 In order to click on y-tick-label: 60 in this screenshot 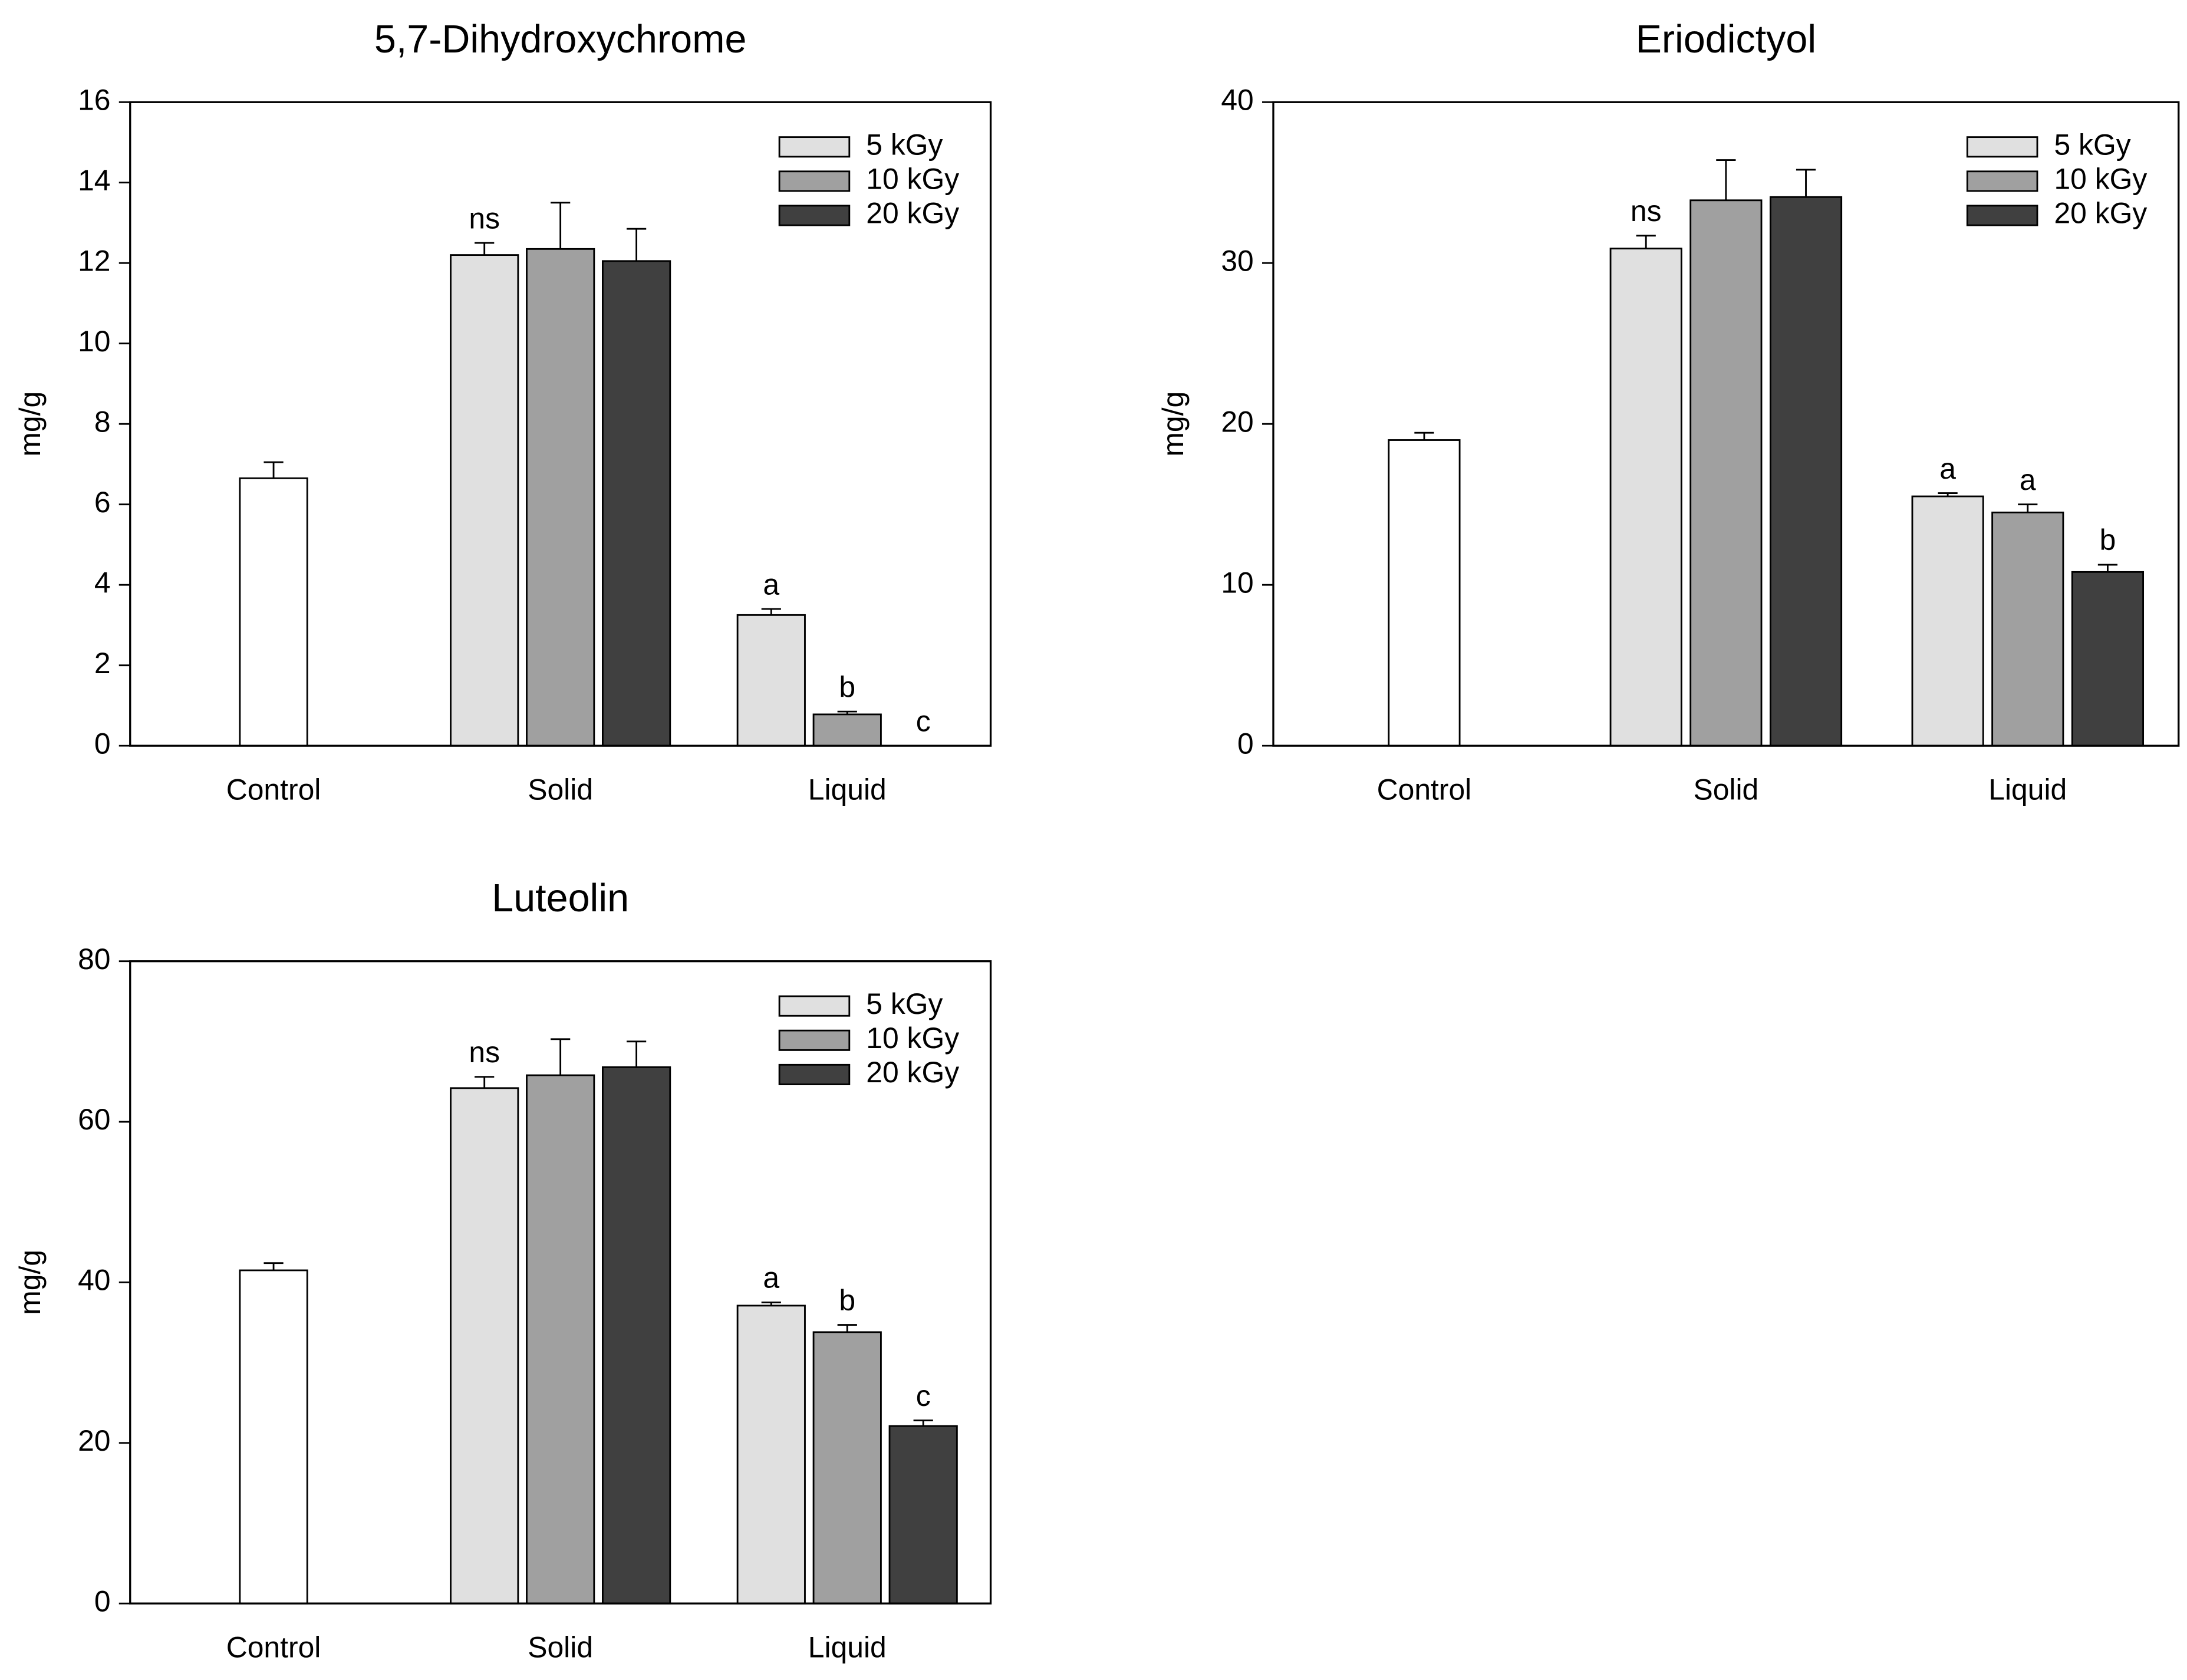, I will do `click(94, 1119)`.